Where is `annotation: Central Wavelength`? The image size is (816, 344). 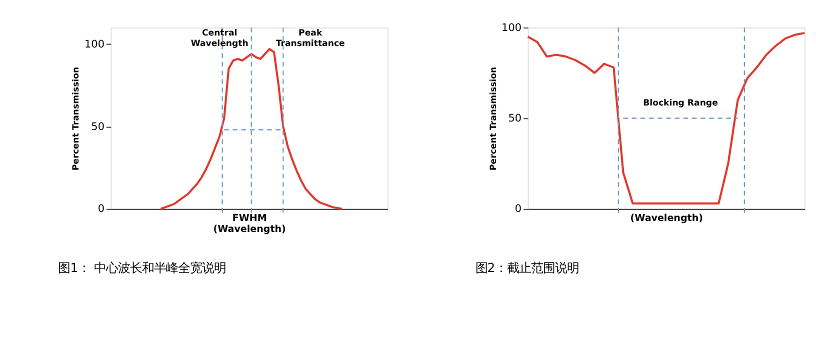
annotation: Central Wavelength is located at coordinates (219, 39).